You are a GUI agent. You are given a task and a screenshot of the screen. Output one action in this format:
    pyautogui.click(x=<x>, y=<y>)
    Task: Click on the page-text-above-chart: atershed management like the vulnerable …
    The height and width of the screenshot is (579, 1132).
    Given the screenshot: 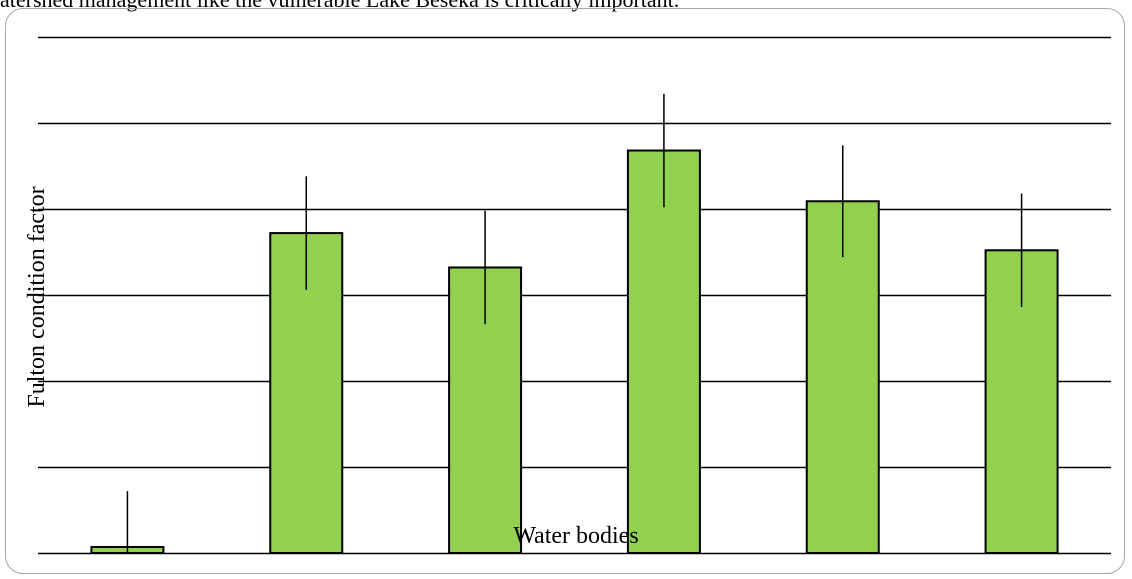 What is the action you would take?
    pyautogui.click(x=566, y=6)
    